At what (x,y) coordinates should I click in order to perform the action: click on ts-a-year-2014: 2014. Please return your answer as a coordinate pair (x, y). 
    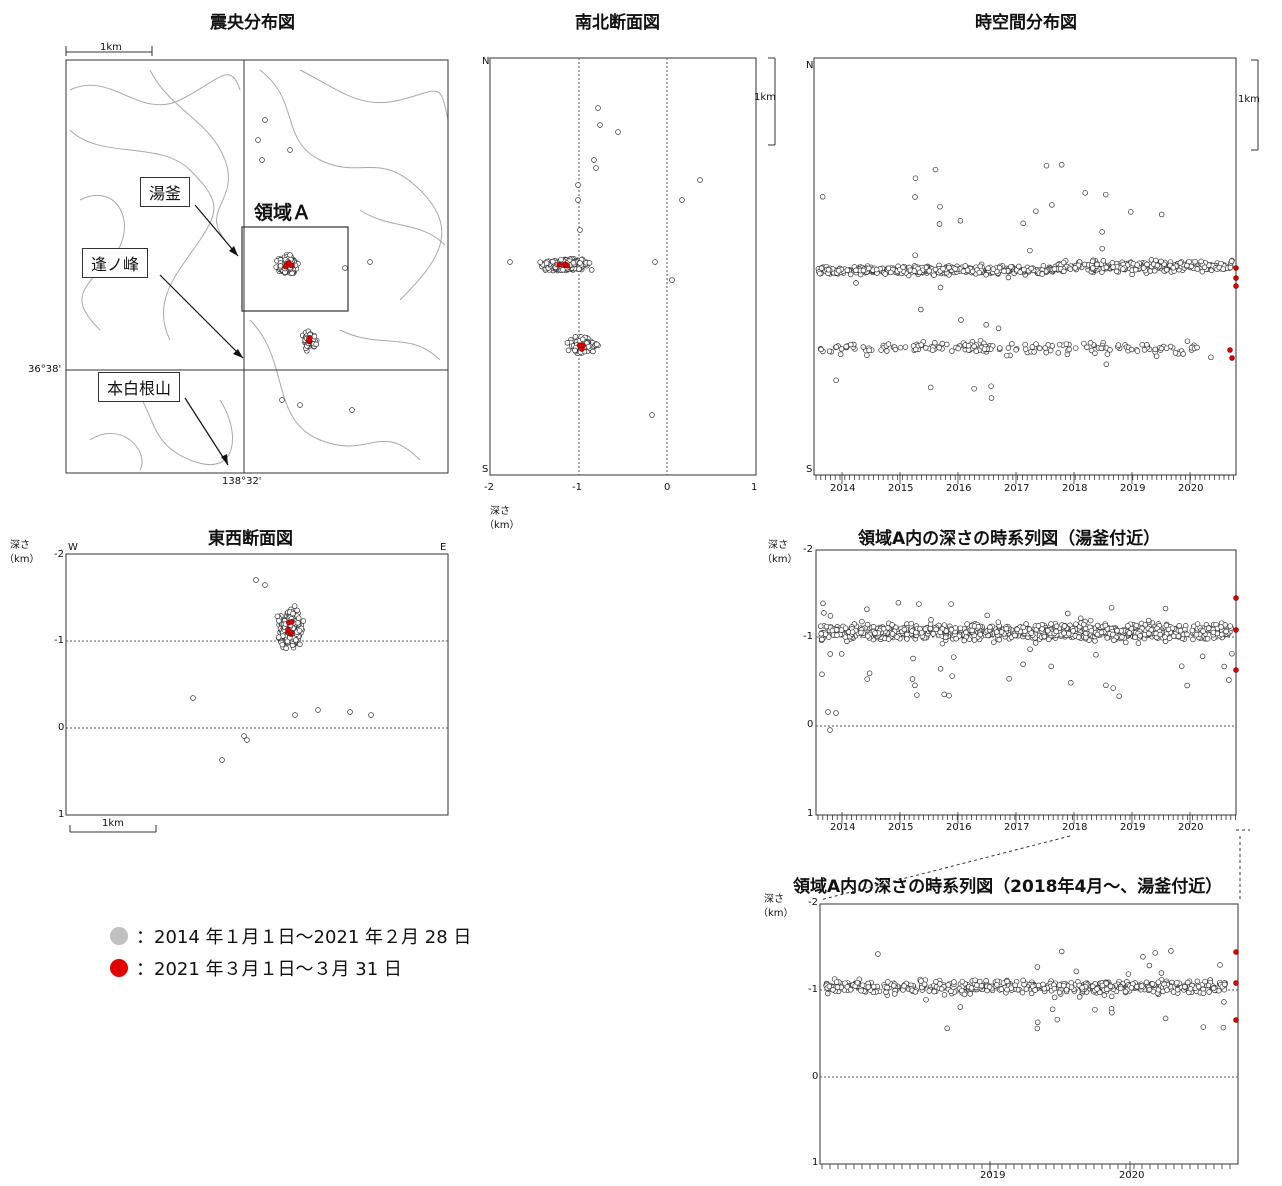
    Looking at the image, I should click on (843, 827).